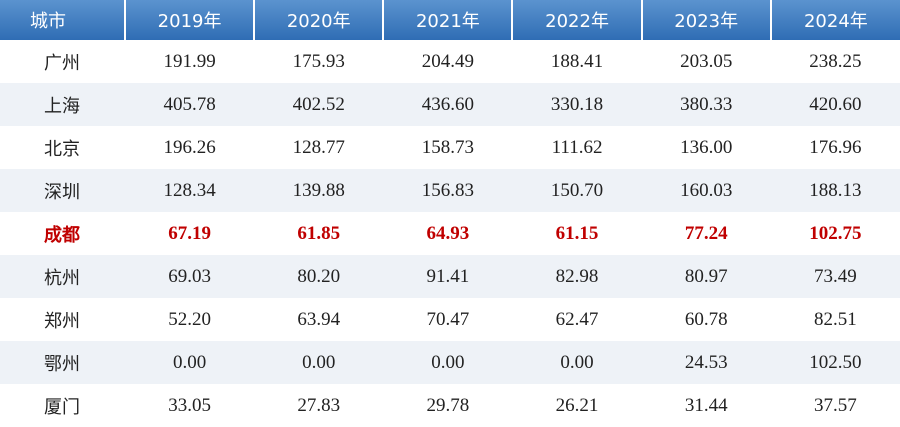  What do you see at coordinates (319, 276) in the screenshot?
I see `value-cell: 80.20` at bounding box center [319, 276].